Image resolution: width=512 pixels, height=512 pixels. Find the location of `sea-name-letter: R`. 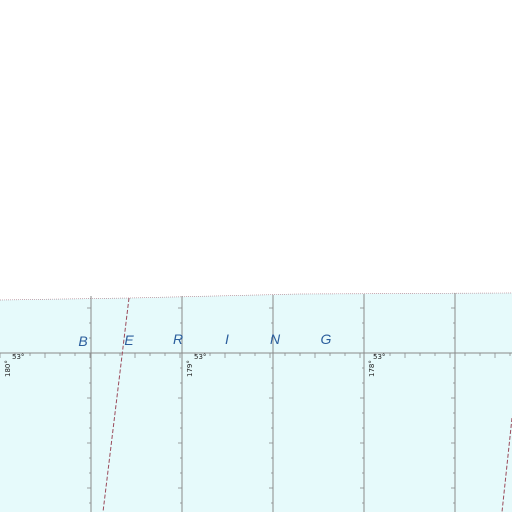

sea-name-letter: R is located at coordinates (178, 339).